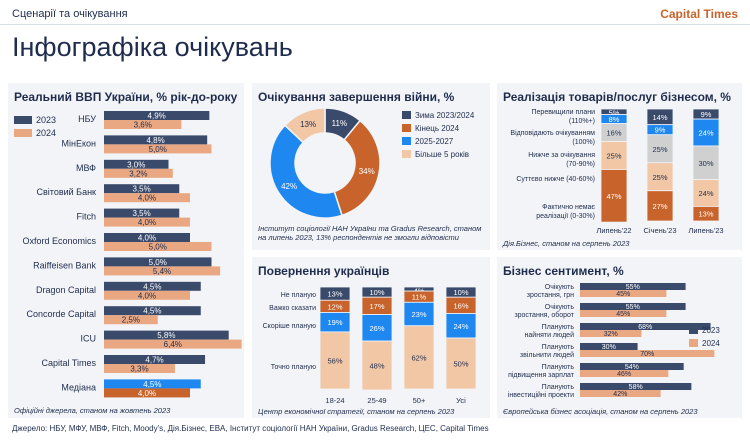 This screenshot has width=750, height=446. I want to click on war-slice-label: 11%, so click(339, 123).